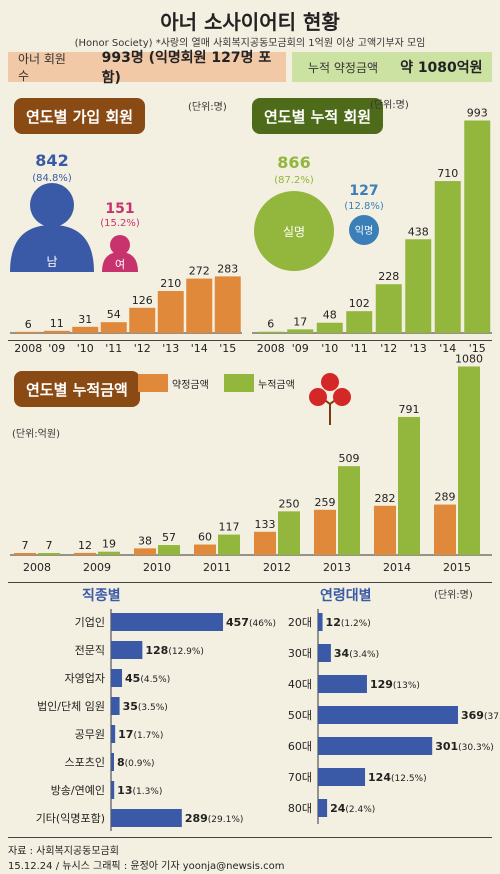 Image resolution: width=500 pixels, height=874 pixels. What do you see at coordinates (389, 105) in the screenshot?
I see `cumulative-unit: (단위:명)` at bounding box center [389, 105].